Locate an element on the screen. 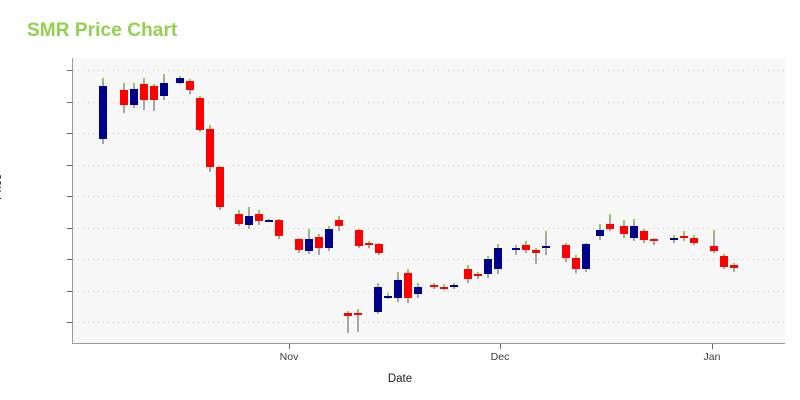 The height and width of the screenshot is (400, 800). x-axis-label: Date is located at coordinates (400, 379).